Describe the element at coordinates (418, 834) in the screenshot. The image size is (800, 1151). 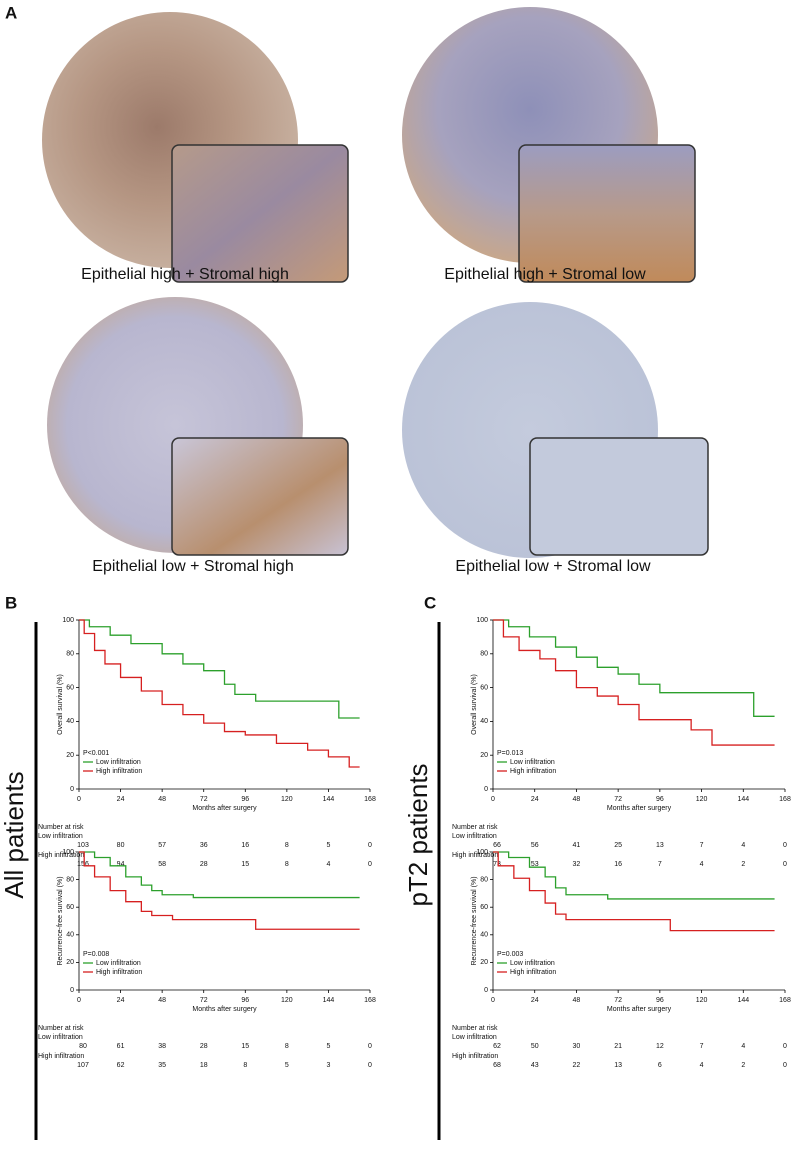
I see `group-label: pT2 patients` at that location.